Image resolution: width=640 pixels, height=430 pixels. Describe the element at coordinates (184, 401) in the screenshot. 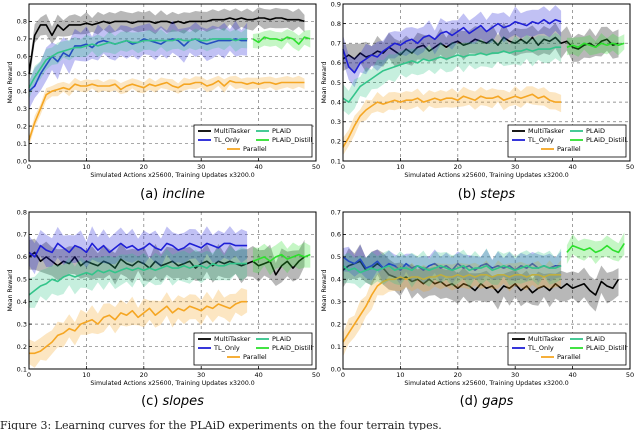

I see `panel-caption-name: slopes` at that location.